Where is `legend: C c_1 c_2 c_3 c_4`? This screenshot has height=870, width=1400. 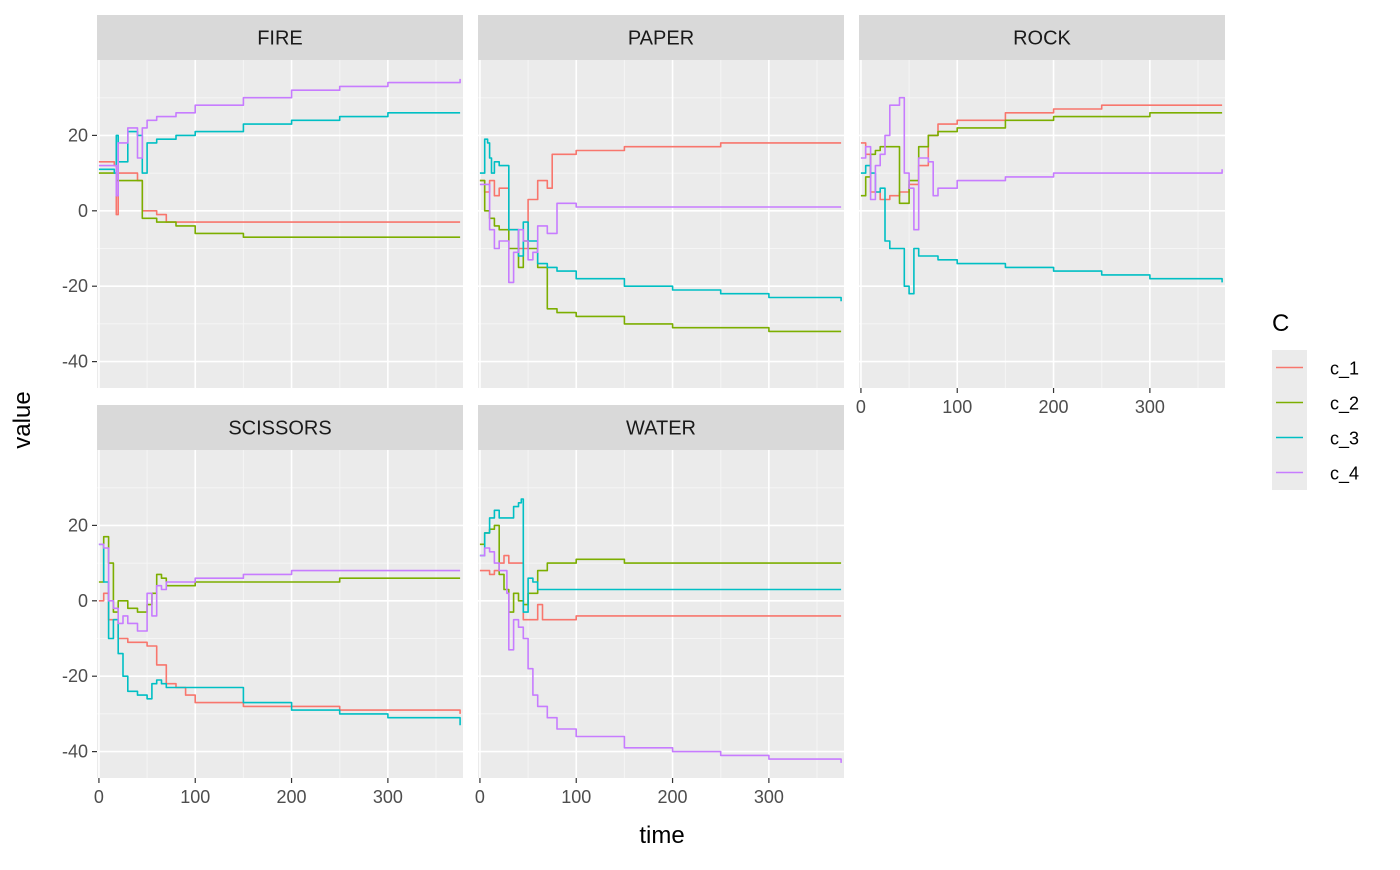 legend: C c_1 c_2 c_3 c_4 is located at coordinates (1315, 400).